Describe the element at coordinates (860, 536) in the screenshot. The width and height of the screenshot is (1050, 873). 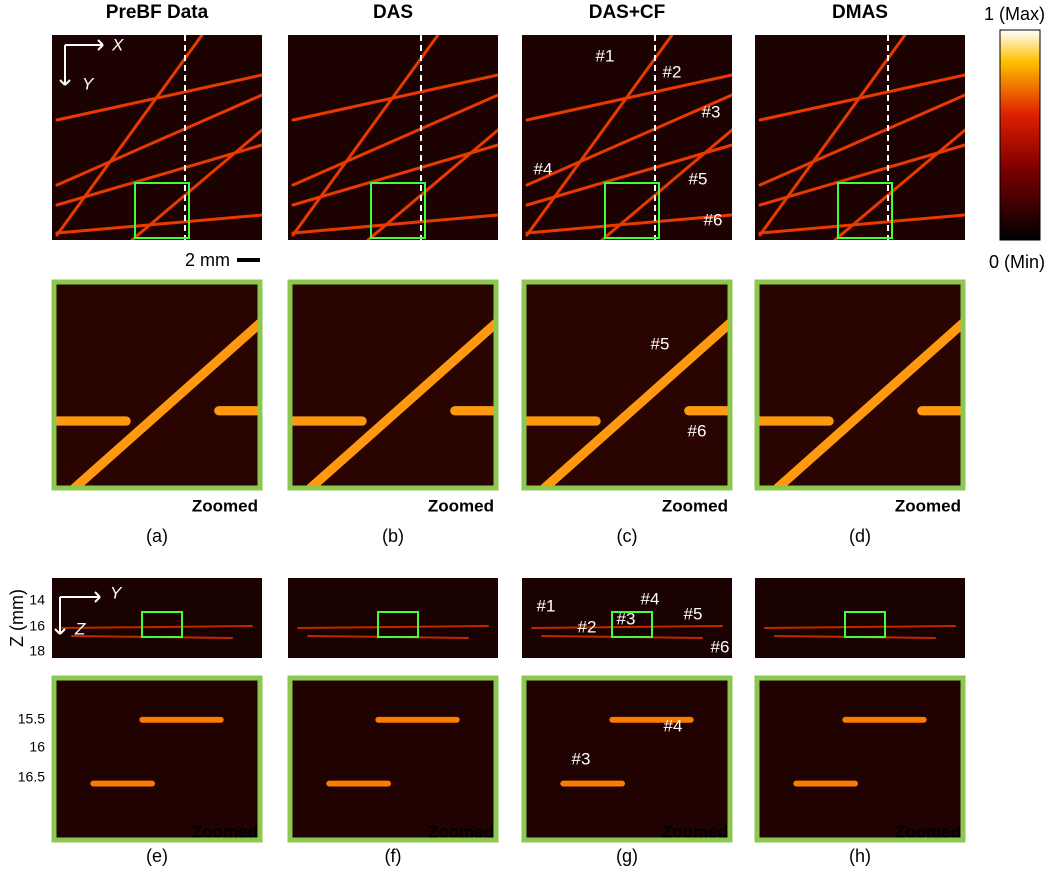
I see `panel-letter: (d)` at that location.